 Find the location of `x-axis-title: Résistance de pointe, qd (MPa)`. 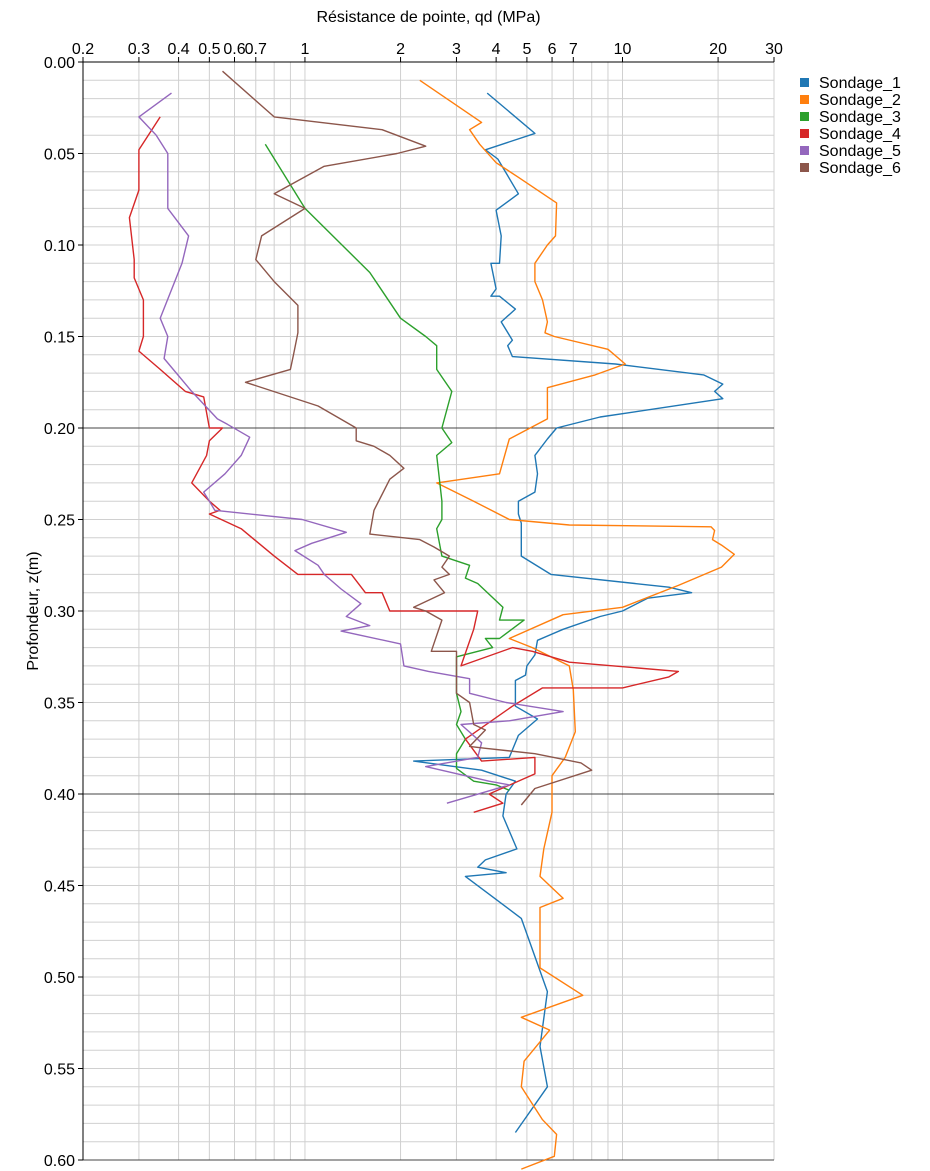

x-axis-title: Résistance de pointe, qd (MPa) is located at coordinates (428, 17).